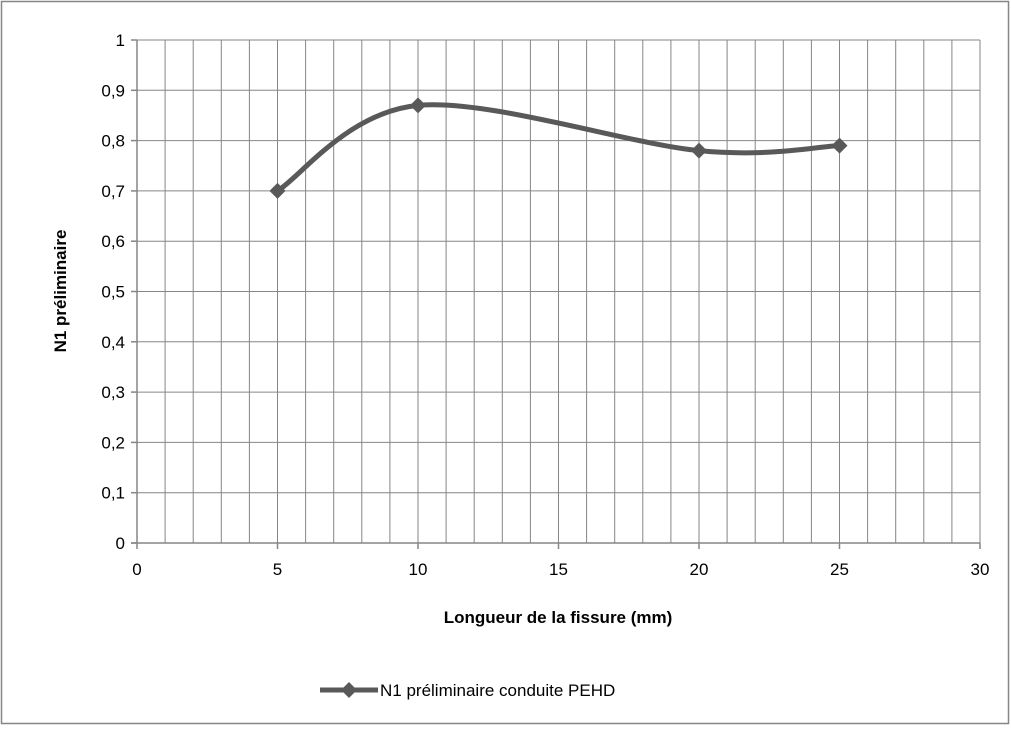  What do you see at coordinates (113, 241) in the screenshot?
I see `y-tick-label: 0,6` at bounding box center [113, 241].